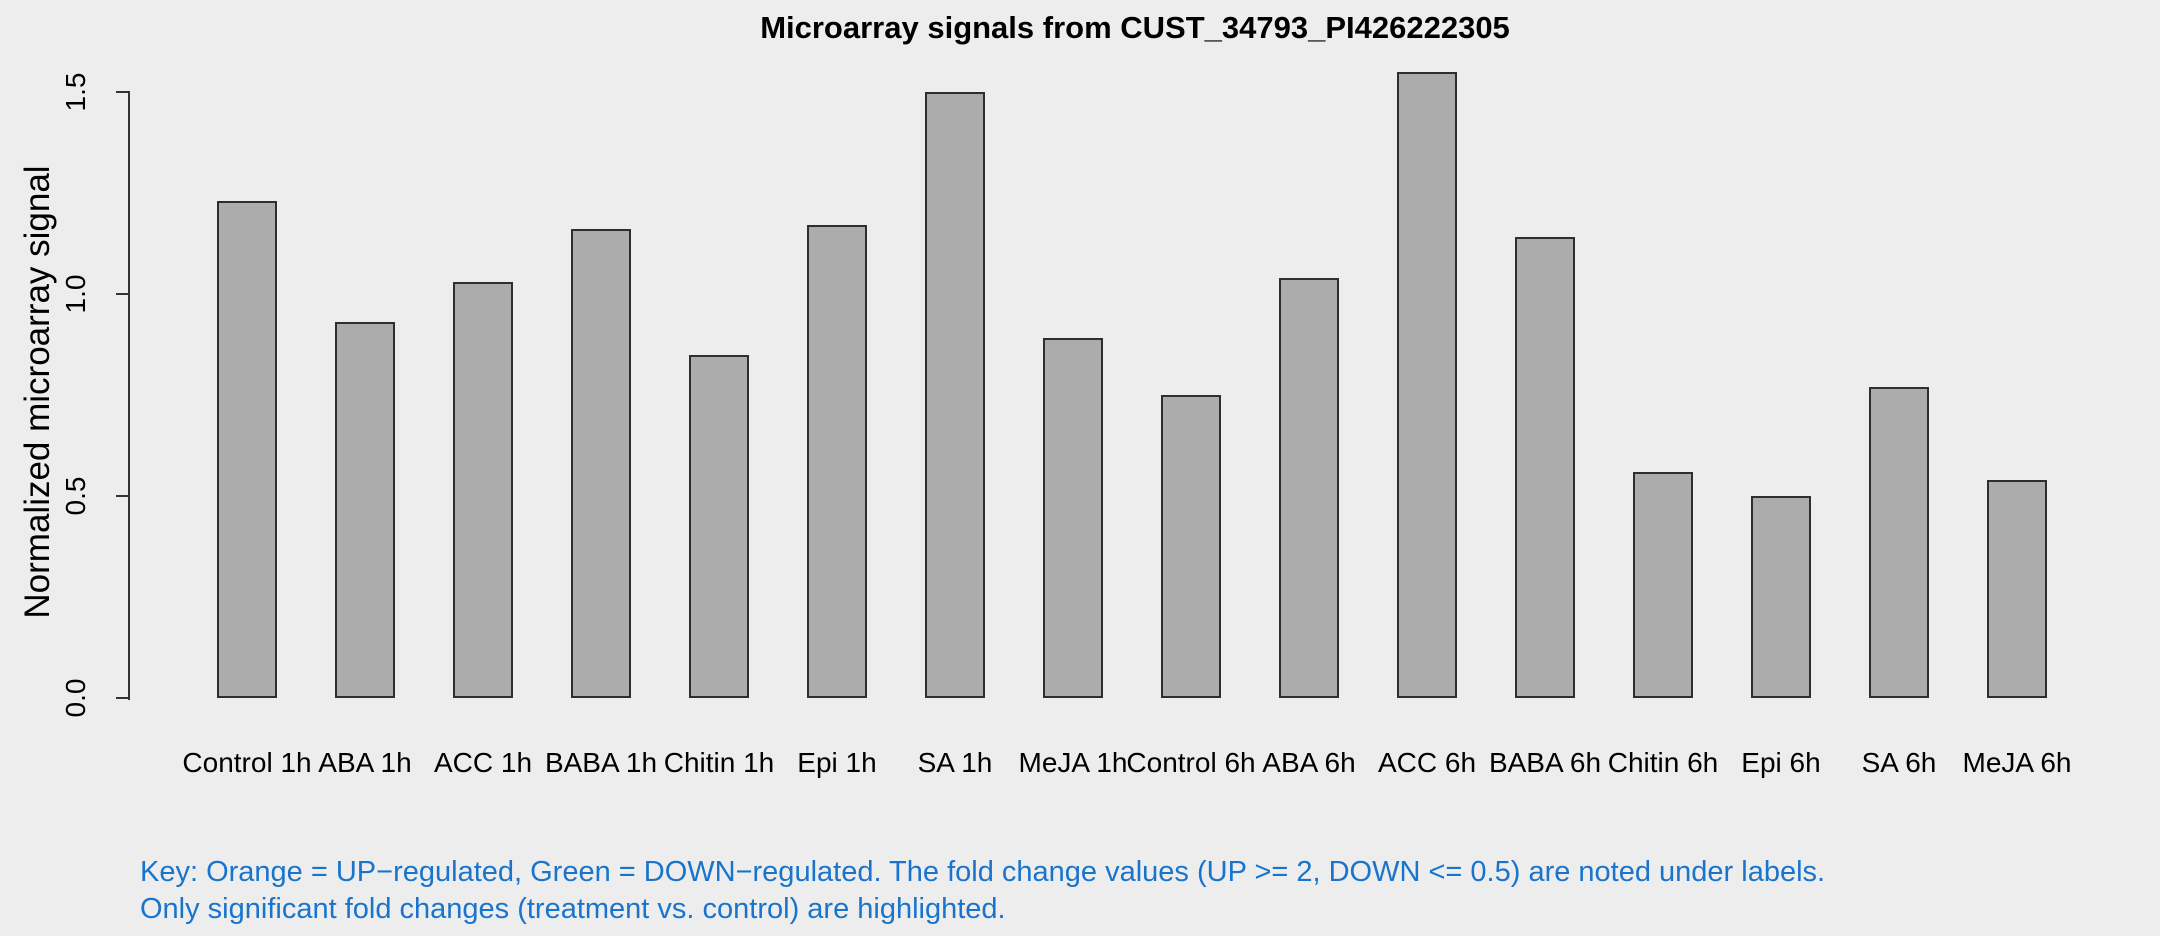 The height and width of the screenshot is (936, 2160). Describe the element at coordinates (1663, 585) in the screenshot. I see `bar-chitin-6h` at that location.